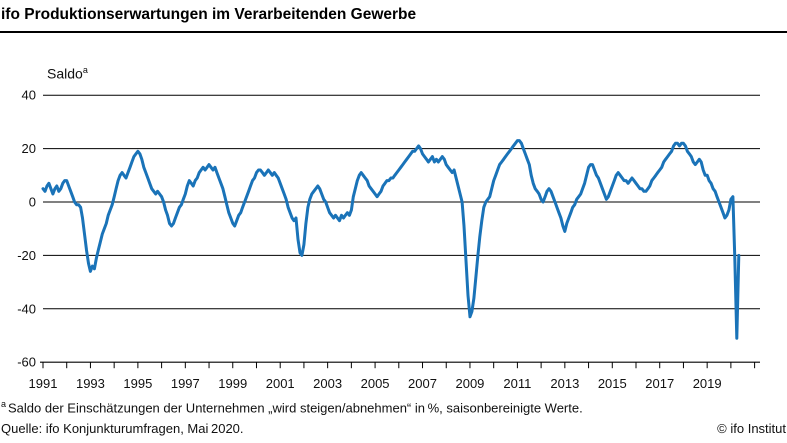 The height and width of the screenshot is (443, 787). Describe the element at coordinates (26, 308) in the screenshot. I see `y-tick-label: -40` at that location.